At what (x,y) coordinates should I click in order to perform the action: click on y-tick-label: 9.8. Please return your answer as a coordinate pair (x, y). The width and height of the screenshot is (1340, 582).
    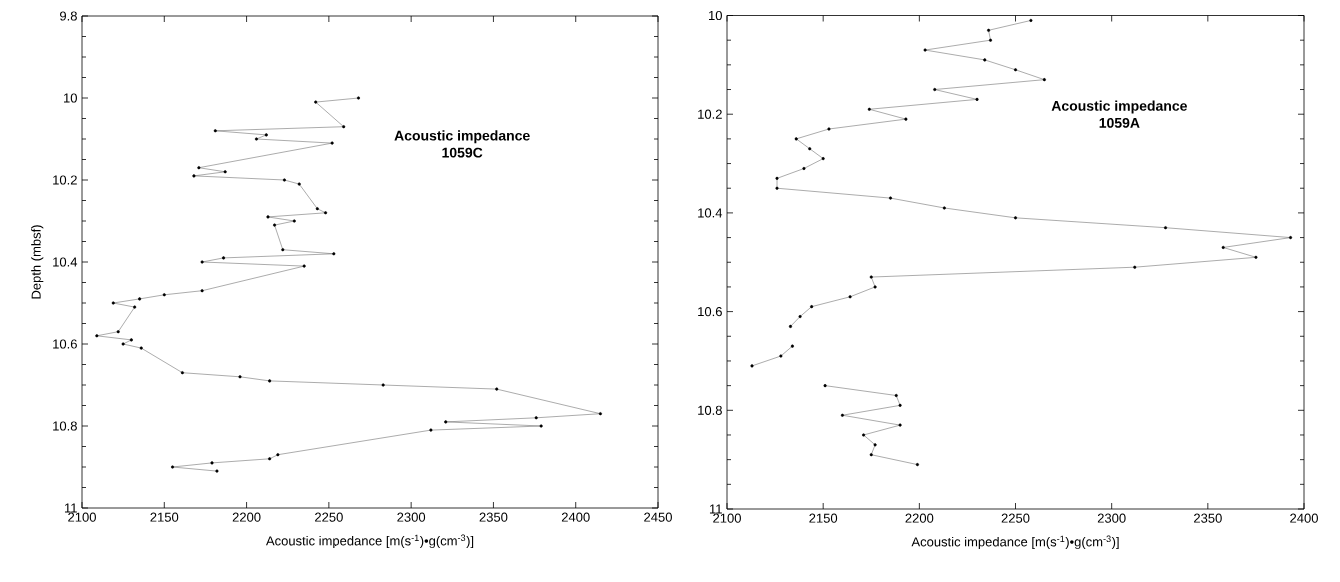
    Looking at the image, I should click on (68, 16).